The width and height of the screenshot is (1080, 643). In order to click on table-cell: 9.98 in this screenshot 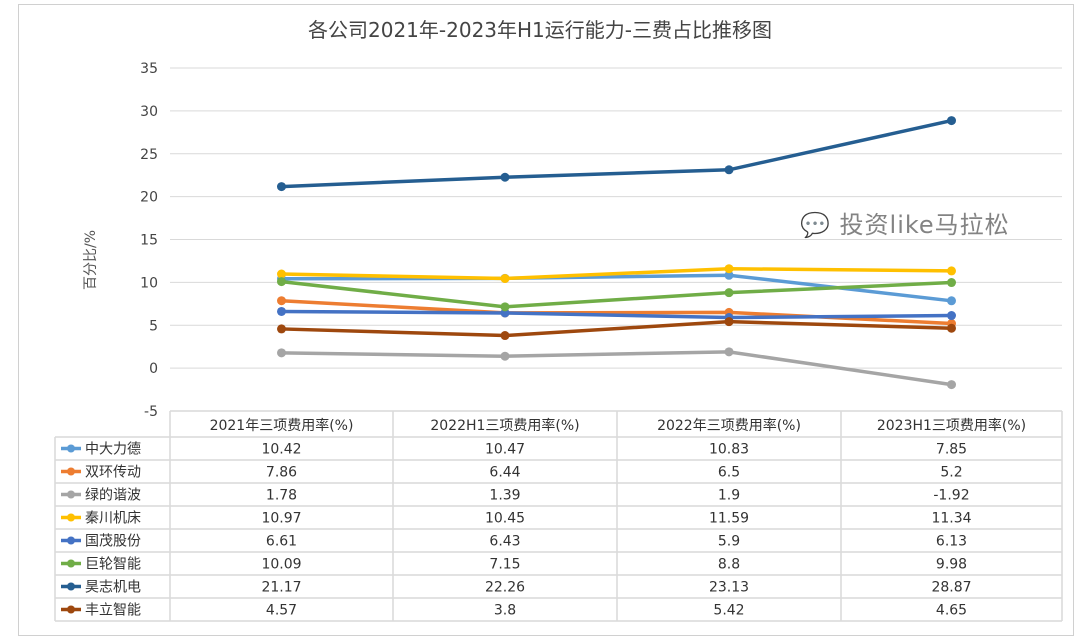, I will do `click(951, 565)`.